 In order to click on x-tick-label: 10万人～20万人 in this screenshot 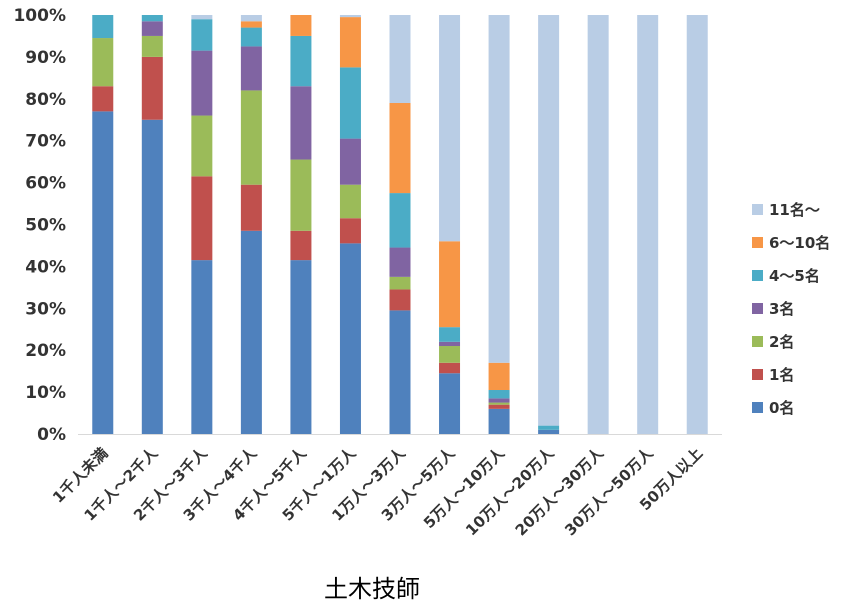, I will do `click(510, 491)`.